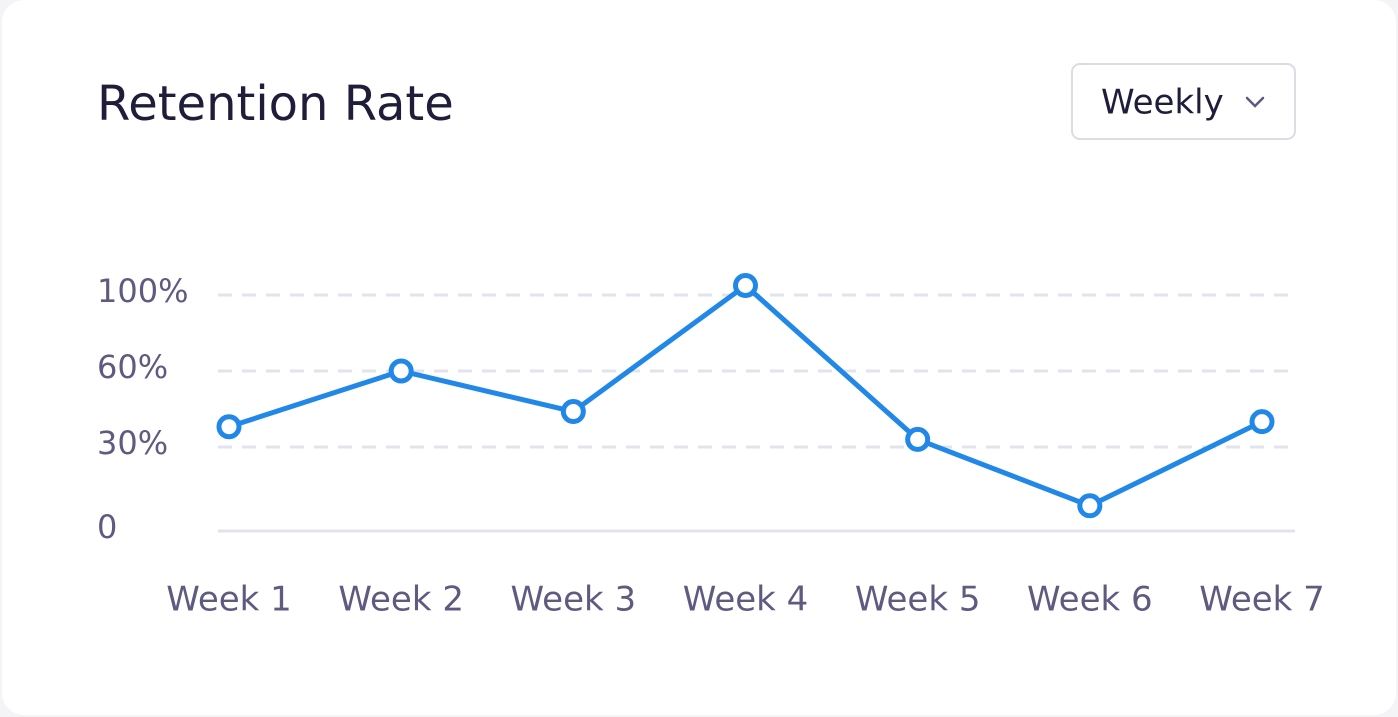 This screenshot has height=717, width=1398. I want to click on x-tick-label: Week 1, so click(229, 600).